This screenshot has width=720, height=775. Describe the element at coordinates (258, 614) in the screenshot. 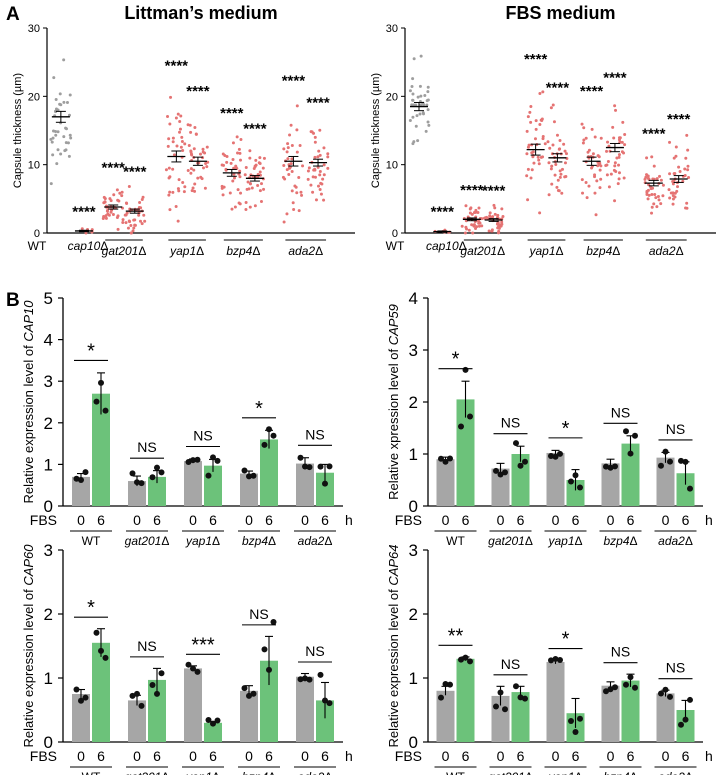

I see `significance-mark: NS` at that location.